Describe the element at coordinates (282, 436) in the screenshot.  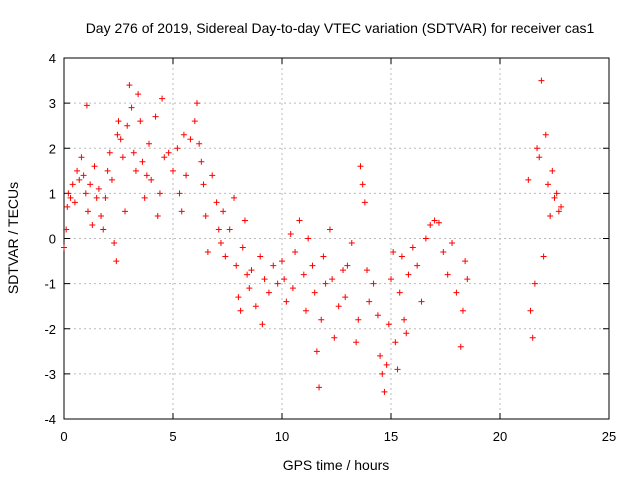
I see `x-tick-label: 10` at that location.